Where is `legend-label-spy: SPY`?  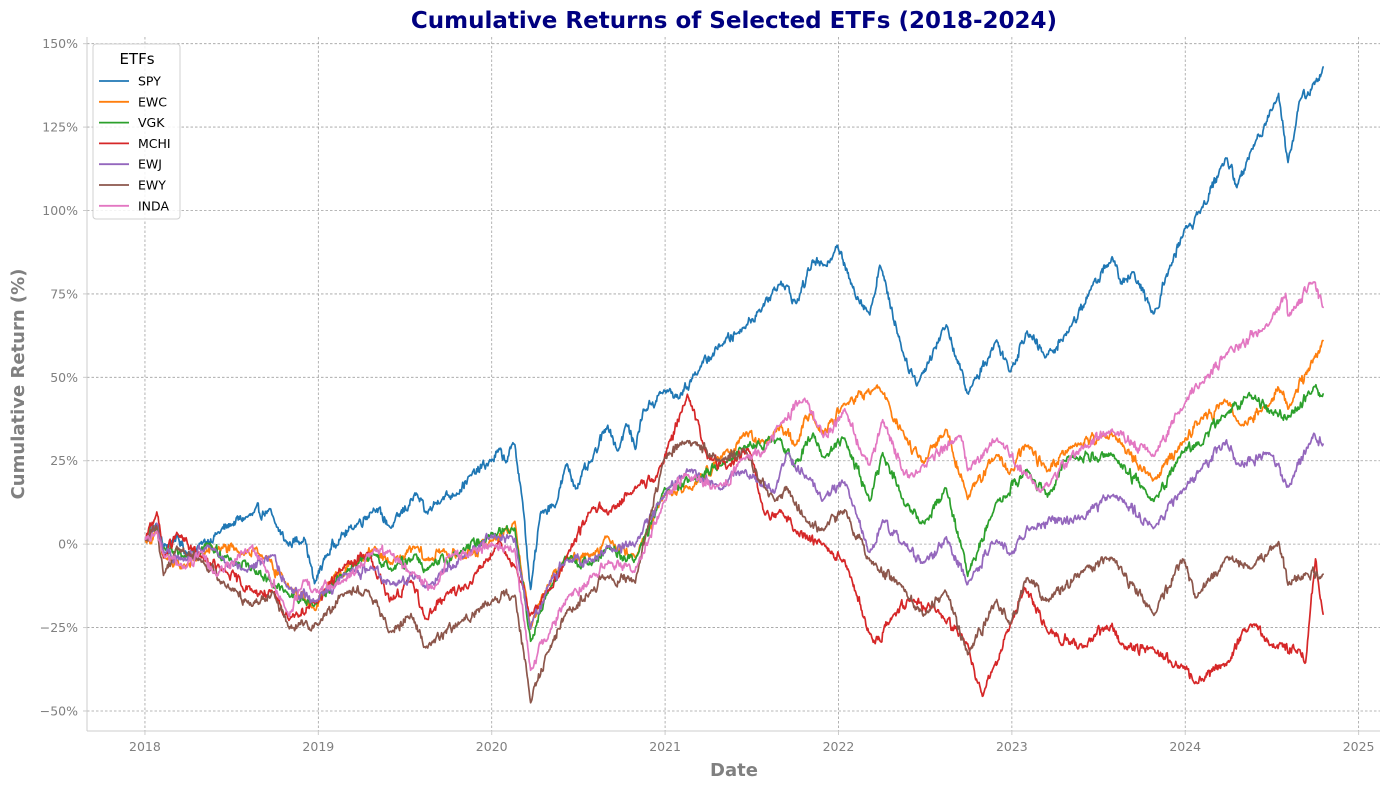
legend-label-spy: SPY is located at coordinates (149, 81).